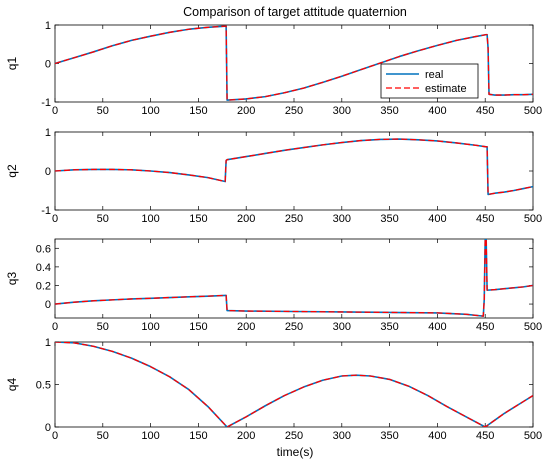 This screenshot has width=550, height=466. Describe the element at coordinates (295, 452) in the screenshot. I see `x-axis-label: time(s)` at that location.